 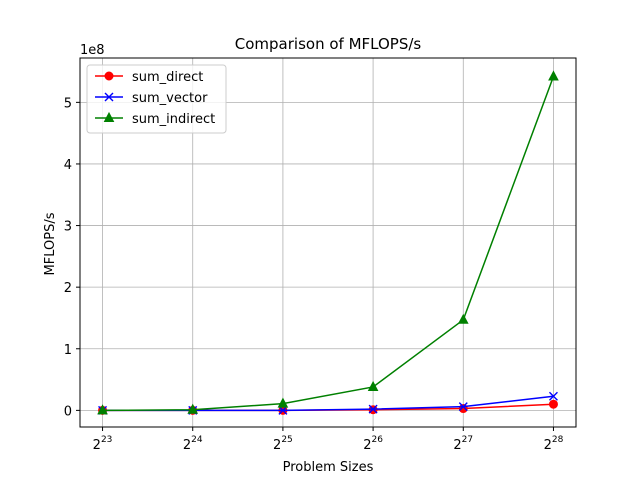 I want to click on y-axis: 0 1 2 3 4 5, so click(x=72, y=257).